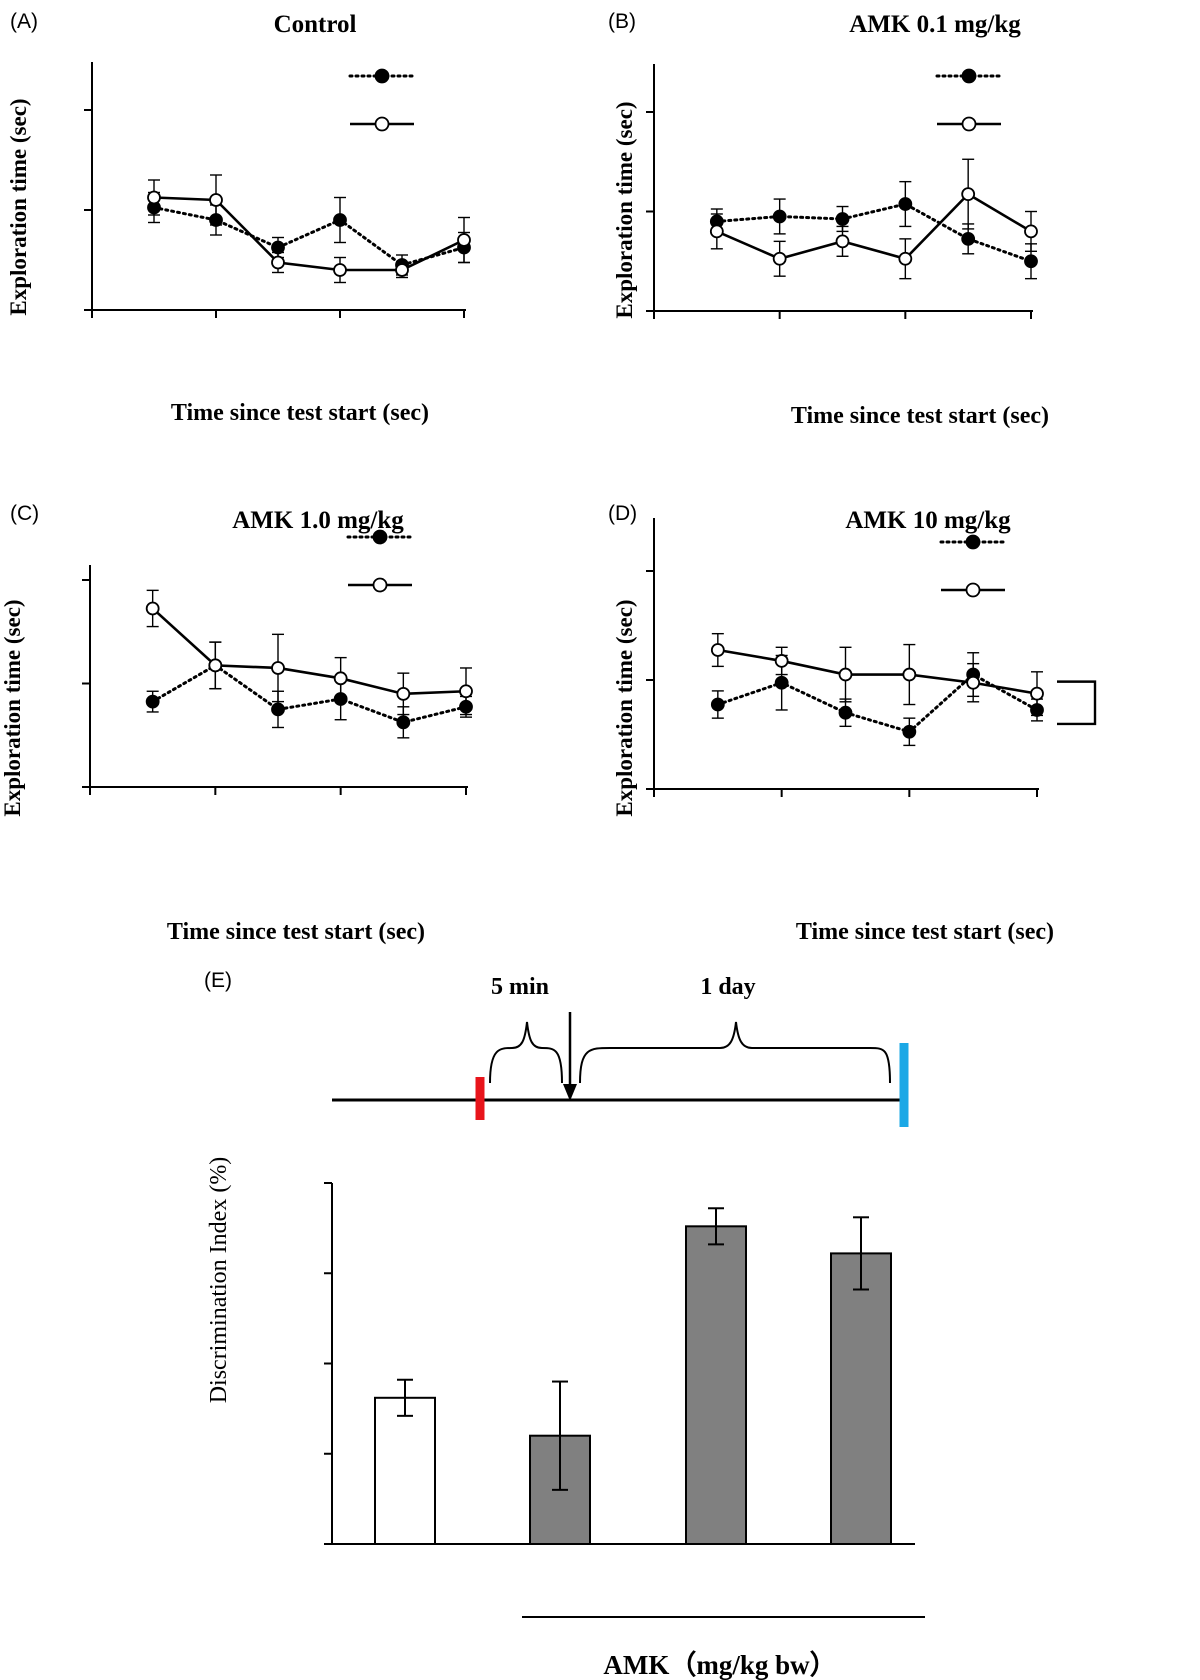 This screenshot has height=1680, width=1200. I want to click on panel-c-title: AMK 1.0 mg/kg, so click(318, 520).